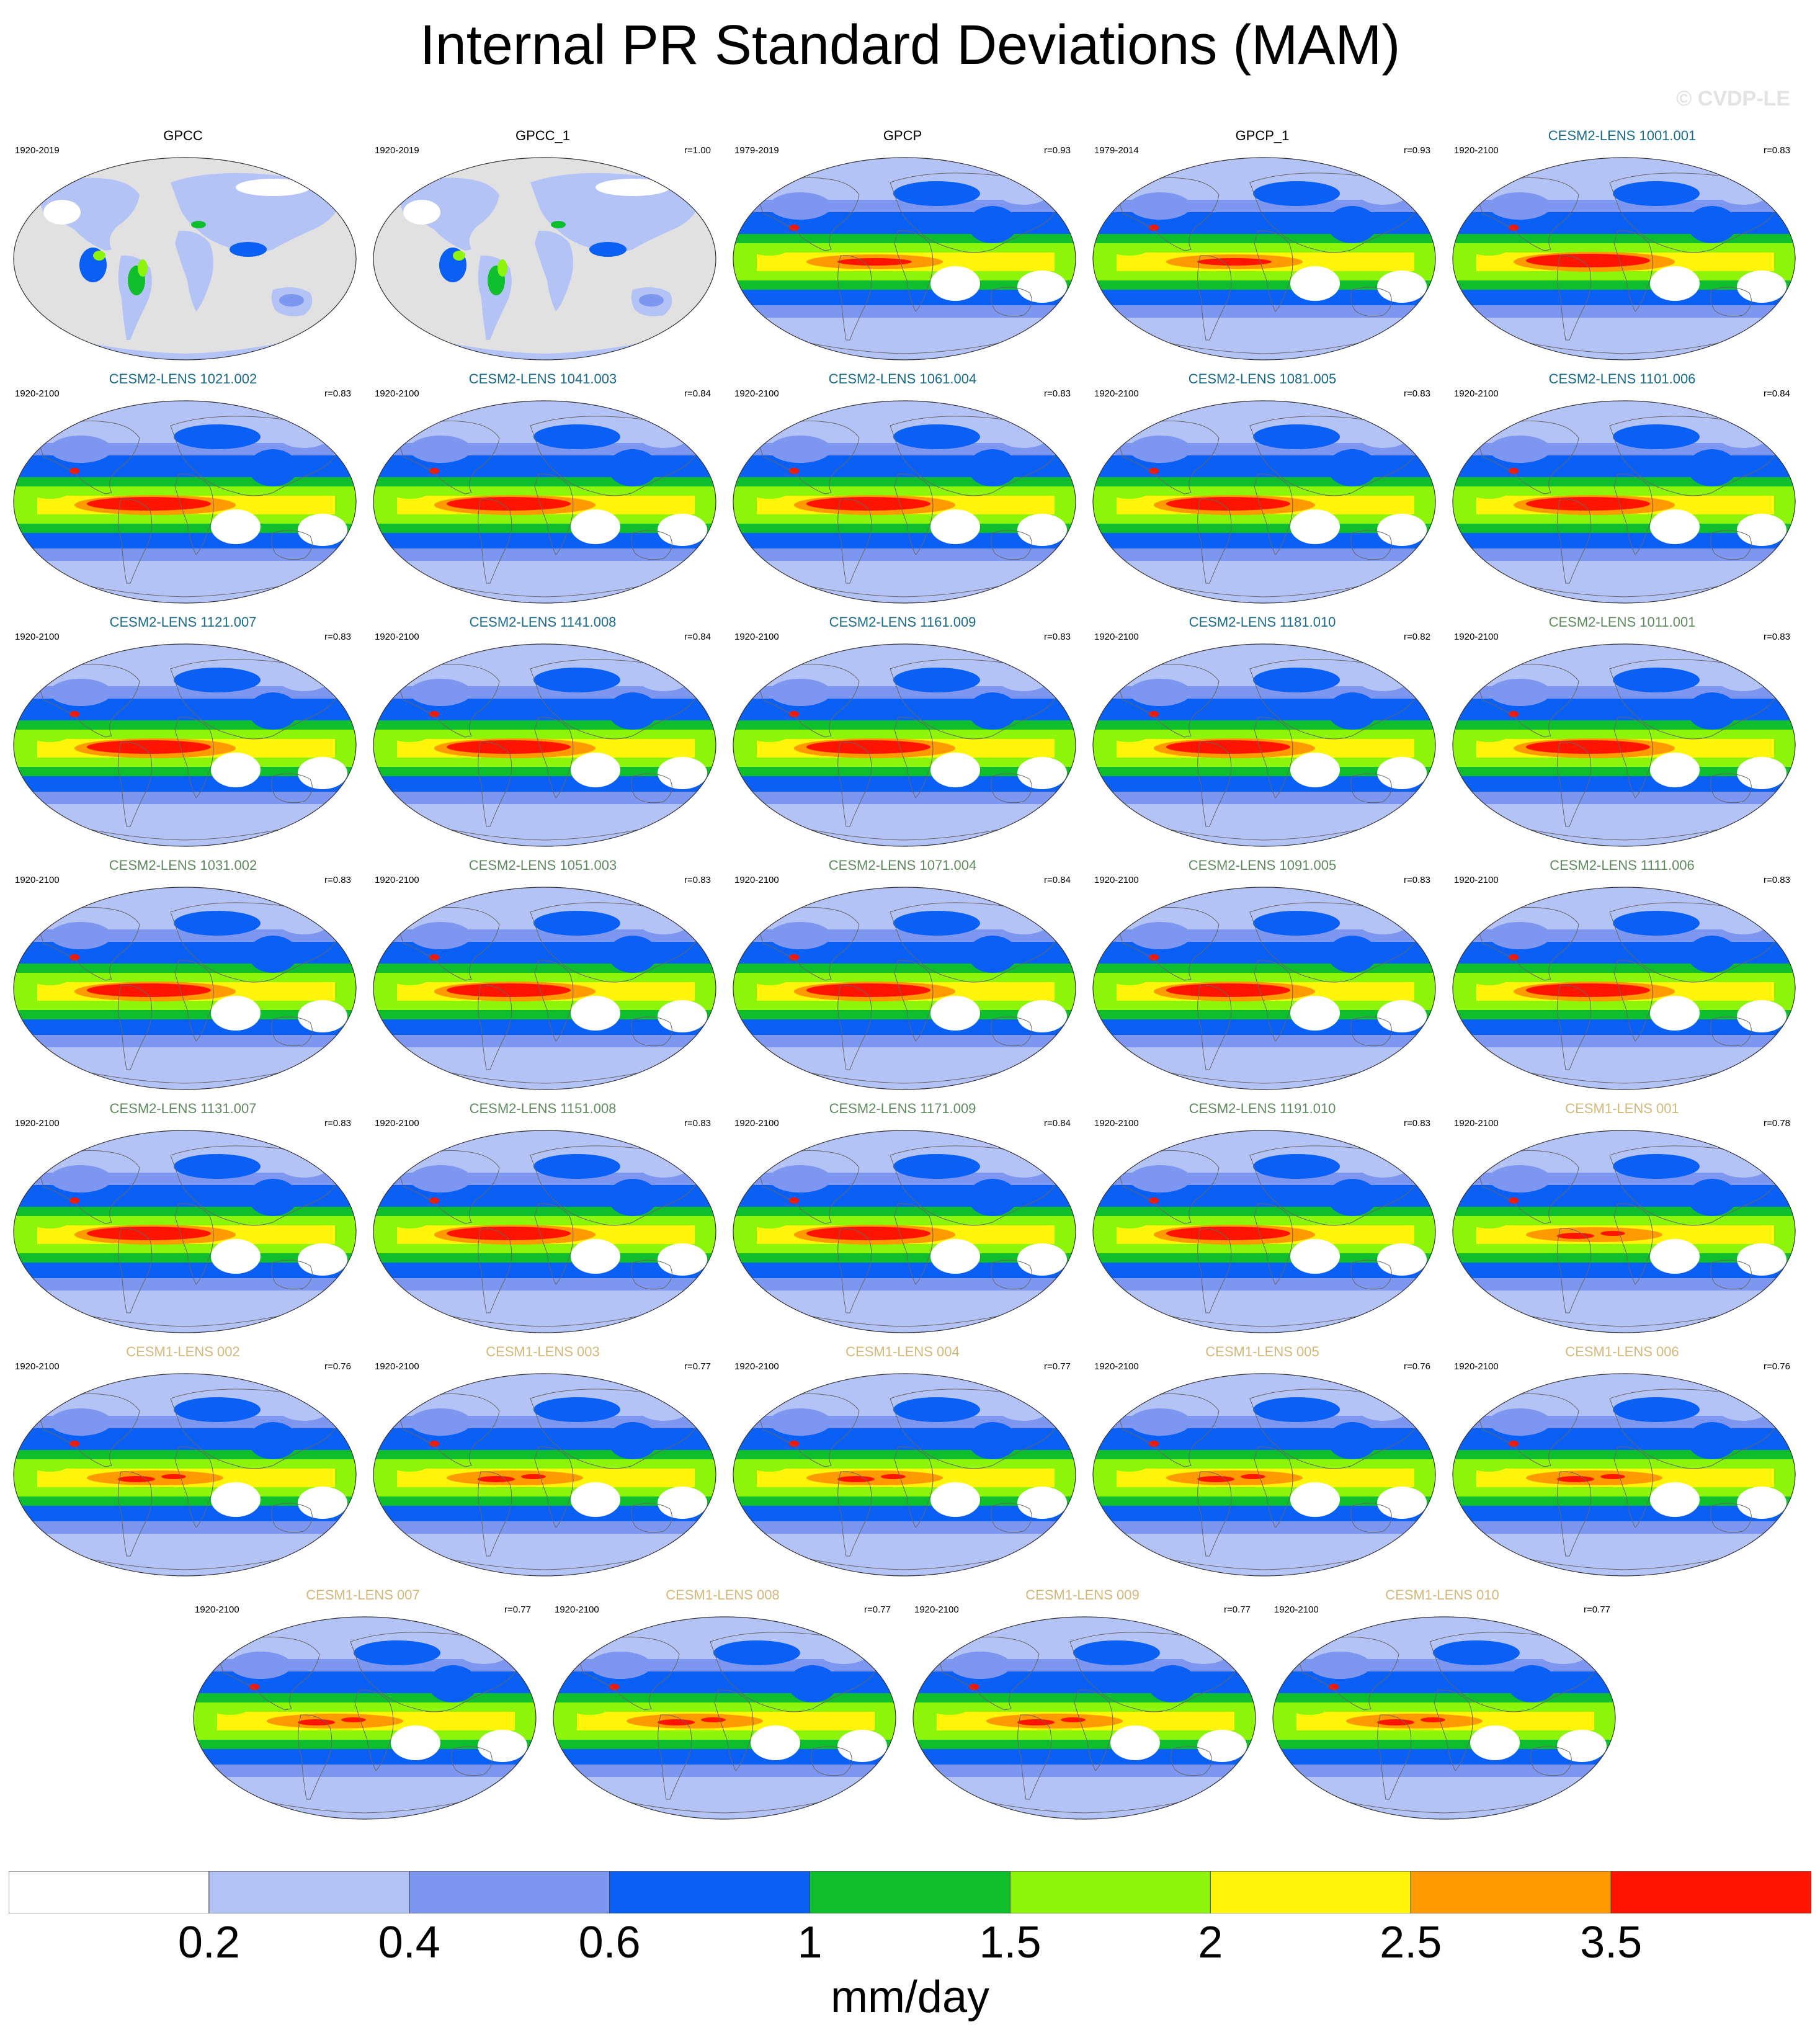  What do you see at coordinates (543, 135) in the screenshot?
I see `panel-title: GPCC_1` at bounding box center [543, 135].